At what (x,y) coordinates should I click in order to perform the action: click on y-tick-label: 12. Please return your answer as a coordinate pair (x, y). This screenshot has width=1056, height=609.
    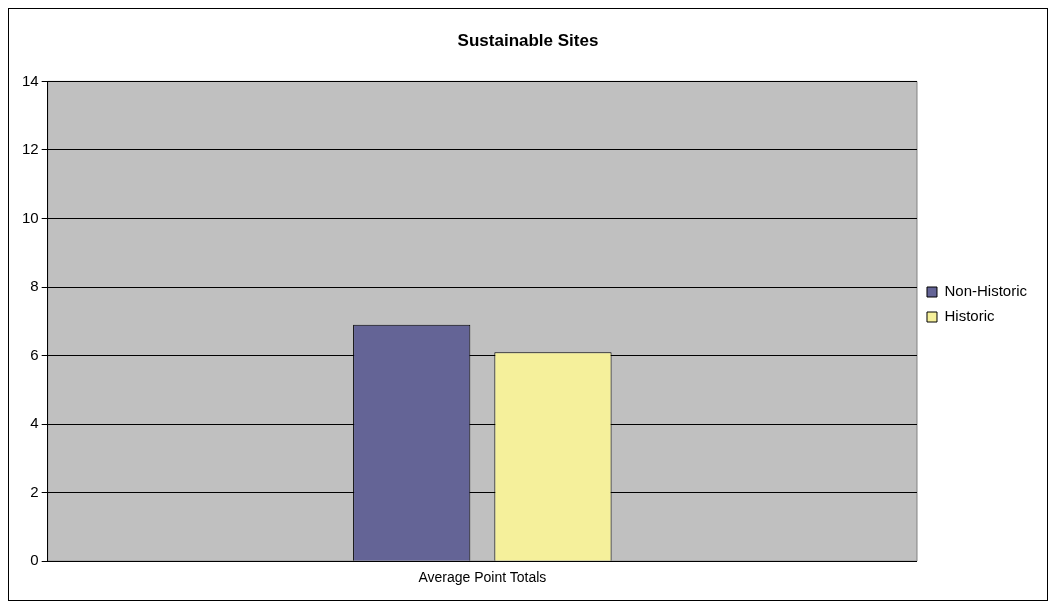
    Looking at the image, I should click on (30, 149).